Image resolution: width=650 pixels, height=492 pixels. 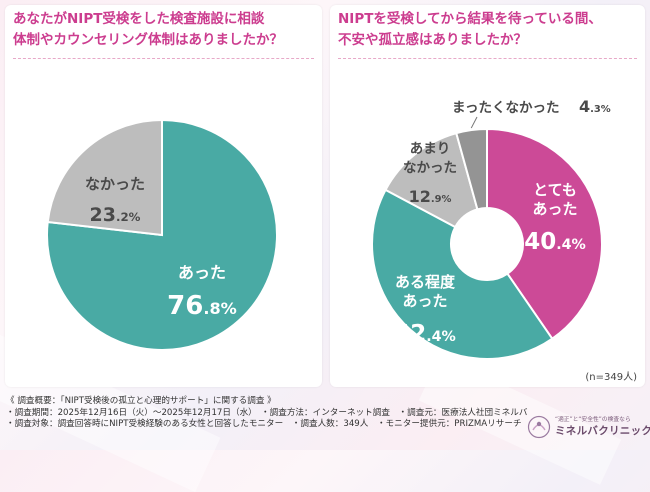 What do you see at coordinates (432, 40) in the screenshot?
I see `right-title-line-2: 不安や孤立感はありましたか？` at bounding box center [432, 40].